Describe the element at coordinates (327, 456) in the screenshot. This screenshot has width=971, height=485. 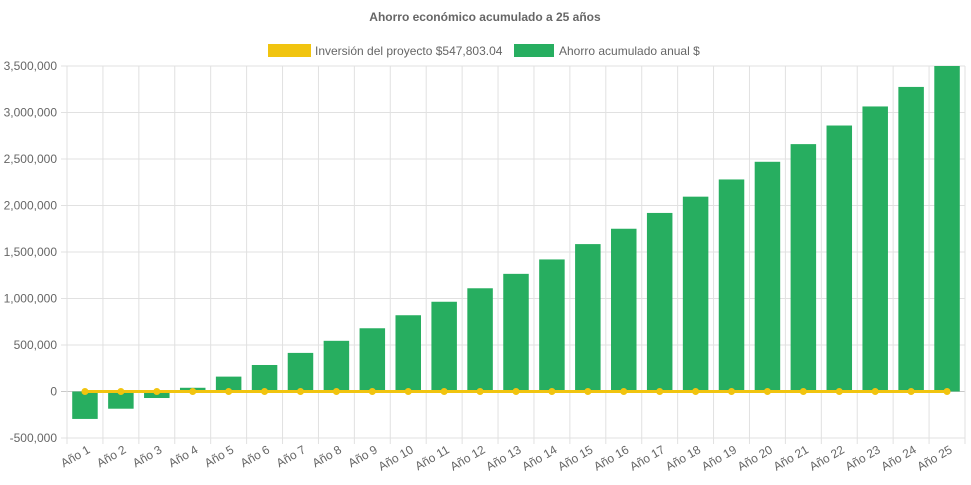
I see `x-tick-label: Año 8` at that location.